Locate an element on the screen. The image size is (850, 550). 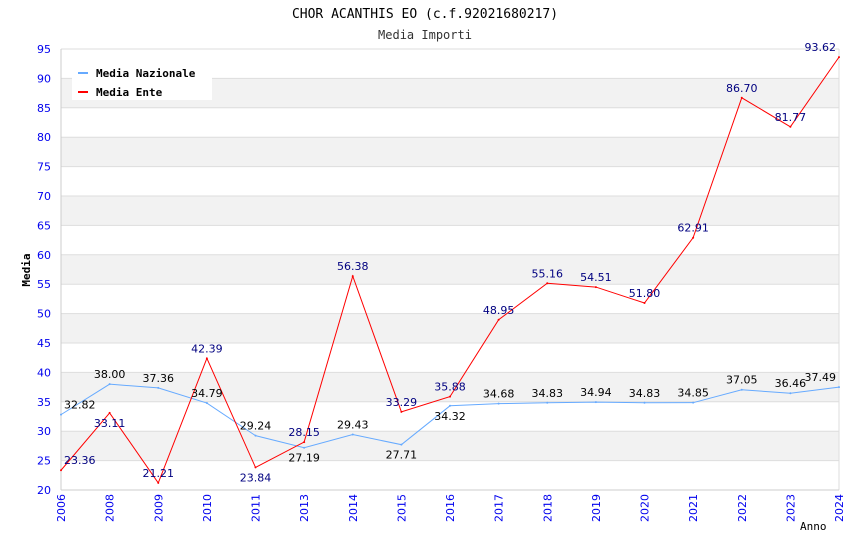
data-label: 34.32 is located at coordinates (450, 416).